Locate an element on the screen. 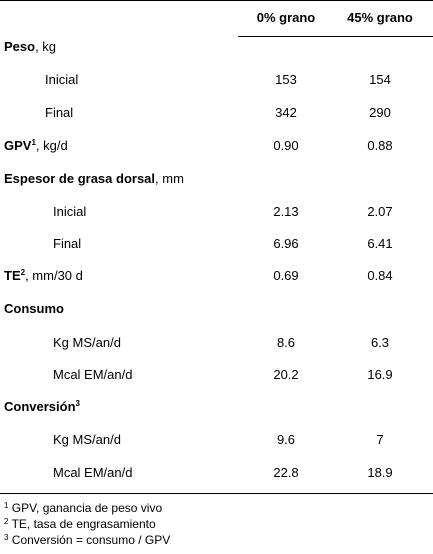 The width and height of the screenshot is (433, 554). row-consumo-ms-v2: 6.3 is located at coordinates (380, 342).